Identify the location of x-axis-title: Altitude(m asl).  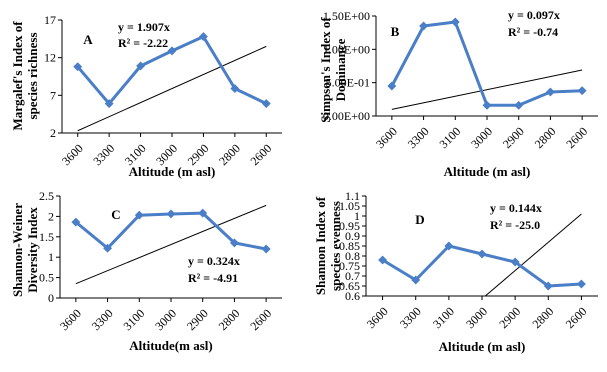
(170, 345).